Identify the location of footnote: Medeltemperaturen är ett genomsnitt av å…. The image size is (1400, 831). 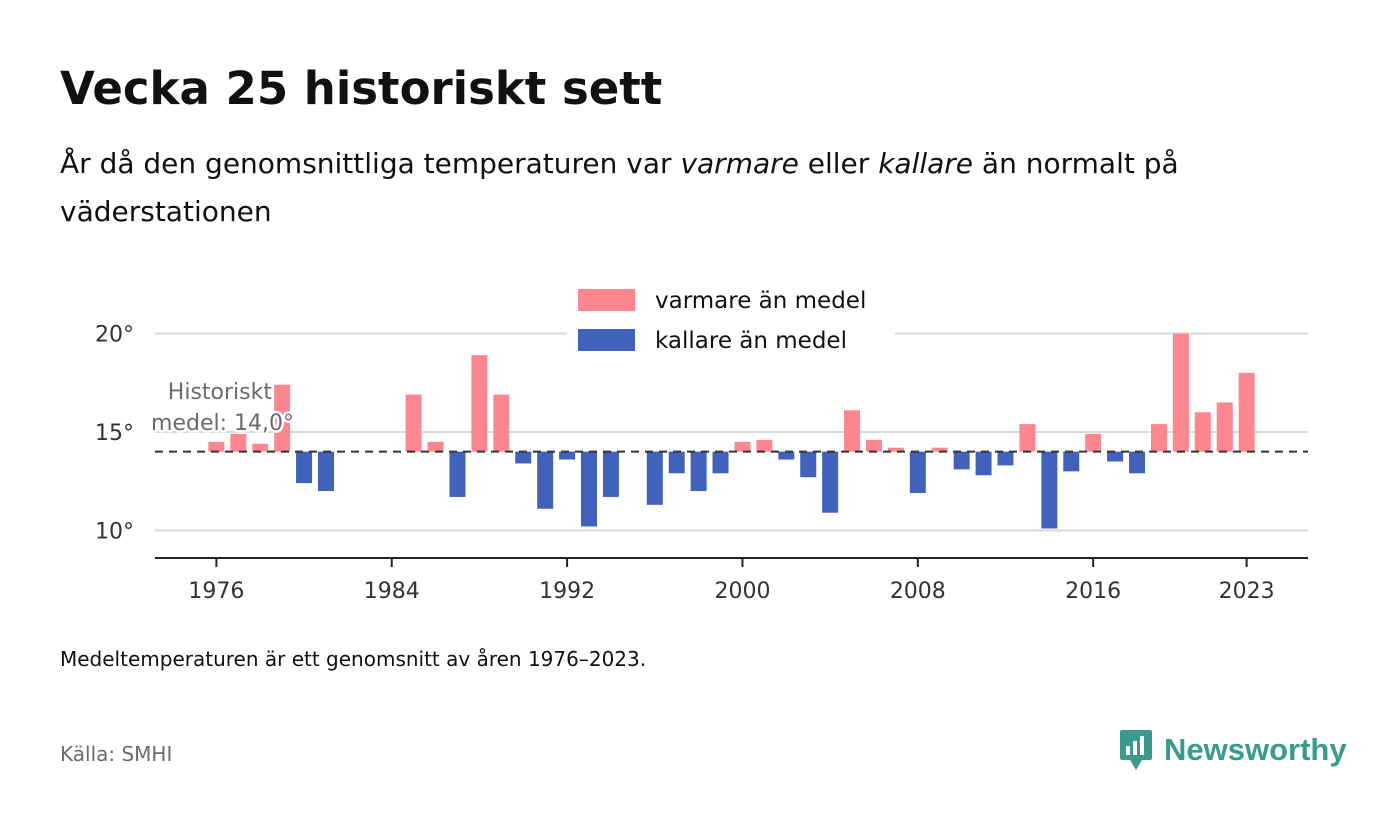
(353, 659).